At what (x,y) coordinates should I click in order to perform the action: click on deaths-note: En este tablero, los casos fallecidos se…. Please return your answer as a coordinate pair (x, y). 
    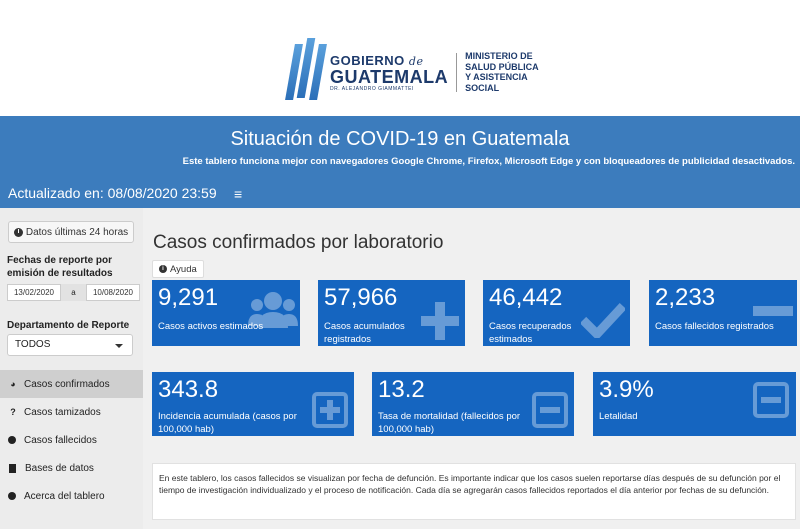
    Looking at the image, I should click on (474, 491).